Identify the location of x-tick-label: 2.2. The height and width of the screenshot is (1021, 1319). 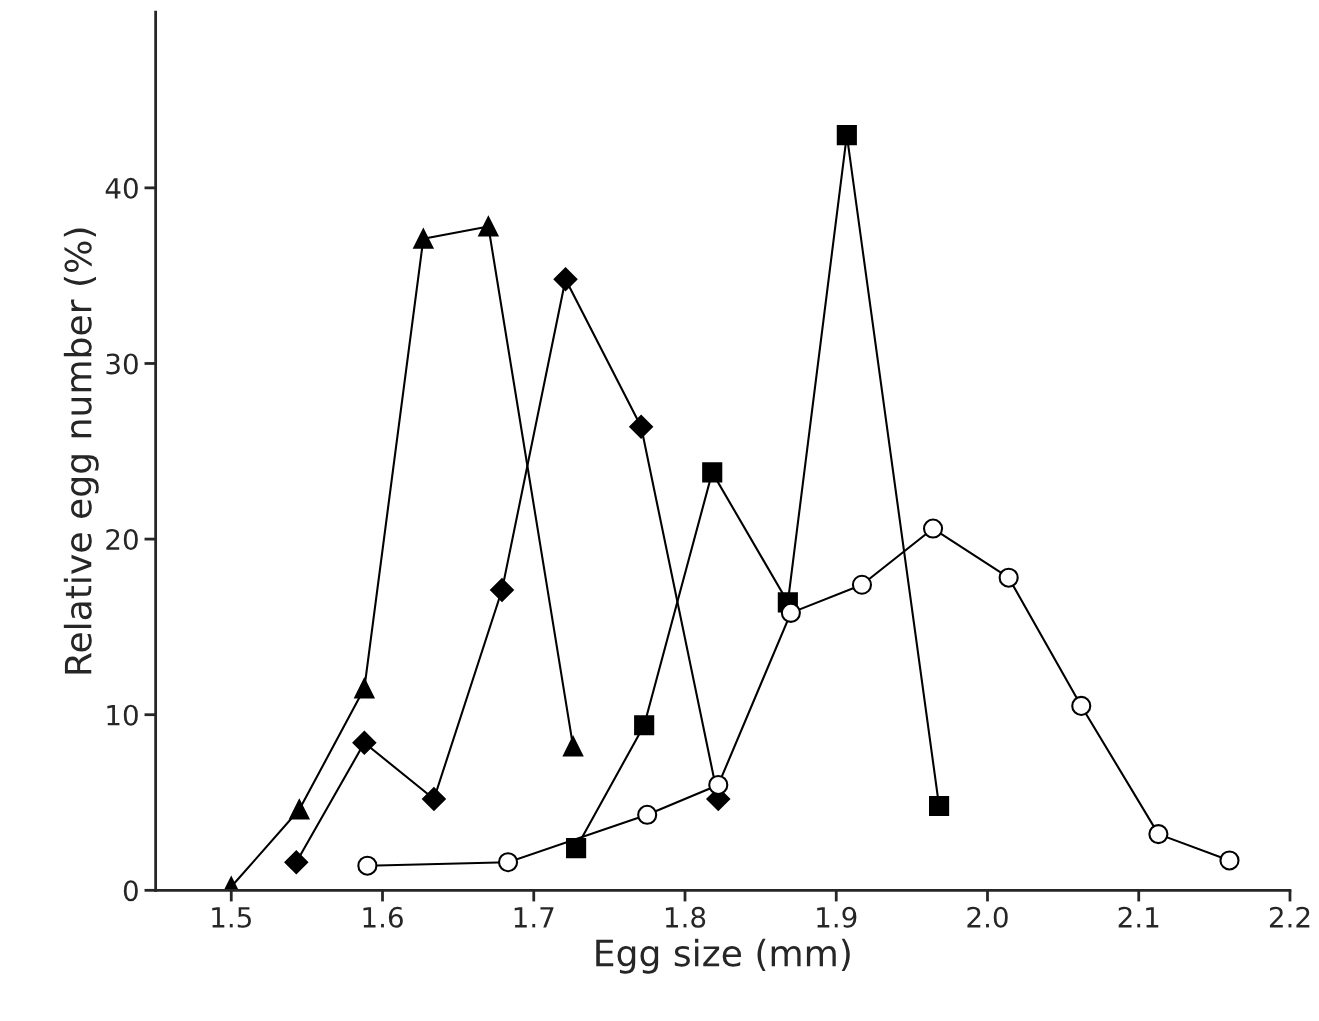
(1289, 917).